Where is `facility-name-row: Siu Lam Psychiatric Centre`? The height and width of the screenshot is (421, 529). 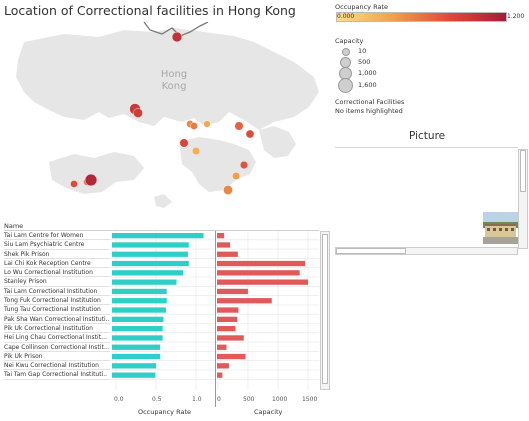 facility-name-row: Siu Lam Psychiatric Centre is located at coordinates (57, 245).